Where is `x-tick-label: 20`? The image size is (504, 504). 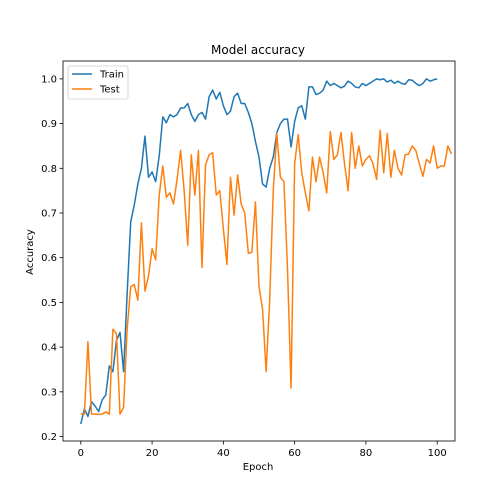
x-tick-label: 20 is located at coordinates (152, 453).